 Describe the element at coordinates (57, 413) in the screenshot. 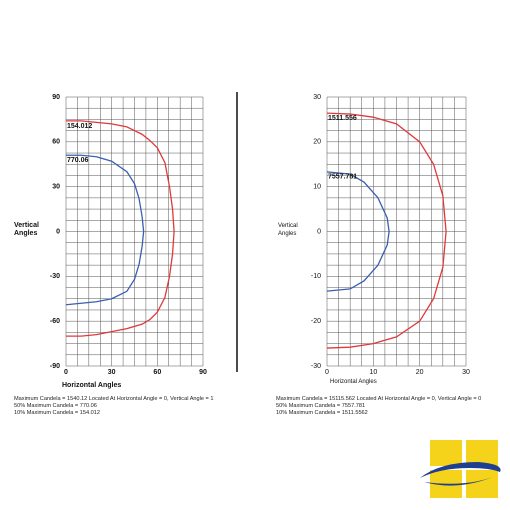

I see `footnote: 10% Maximum Candela = 154.012` at that location.